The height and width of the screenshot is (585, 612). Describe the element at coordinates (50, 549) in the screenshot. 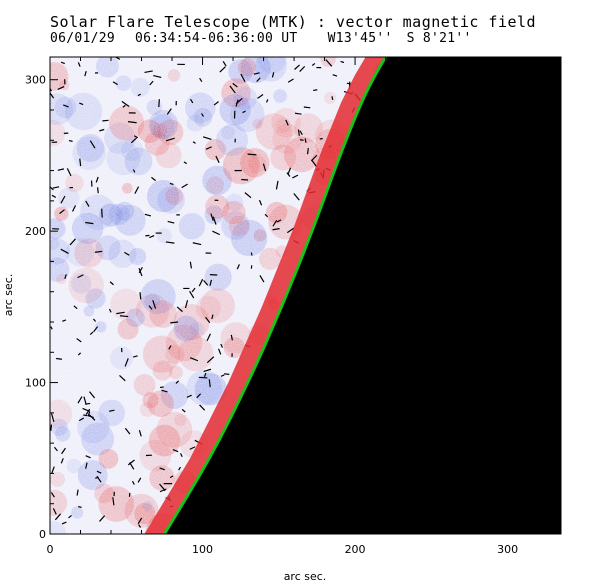

I see `x-tick-label: 0` at that location.